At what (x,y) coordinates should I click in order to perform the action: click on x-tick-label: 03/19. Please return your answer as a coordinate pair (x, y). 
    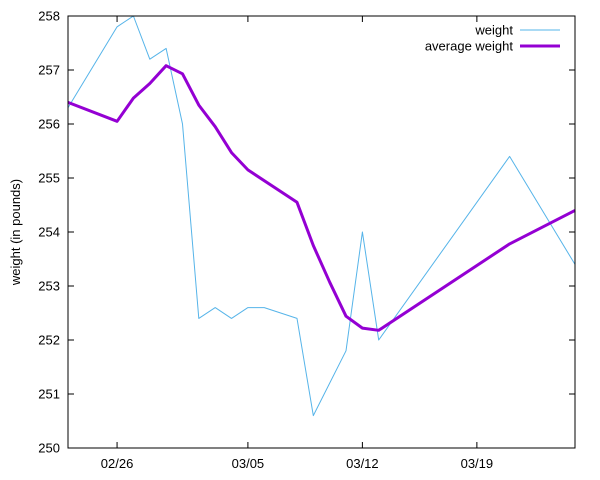
    Looking at the image, I should click on (477, 463).